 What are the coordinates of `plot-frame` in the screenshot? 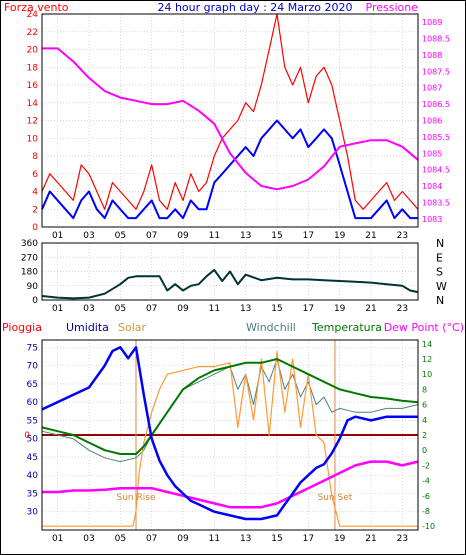 It's located at (230, 271).